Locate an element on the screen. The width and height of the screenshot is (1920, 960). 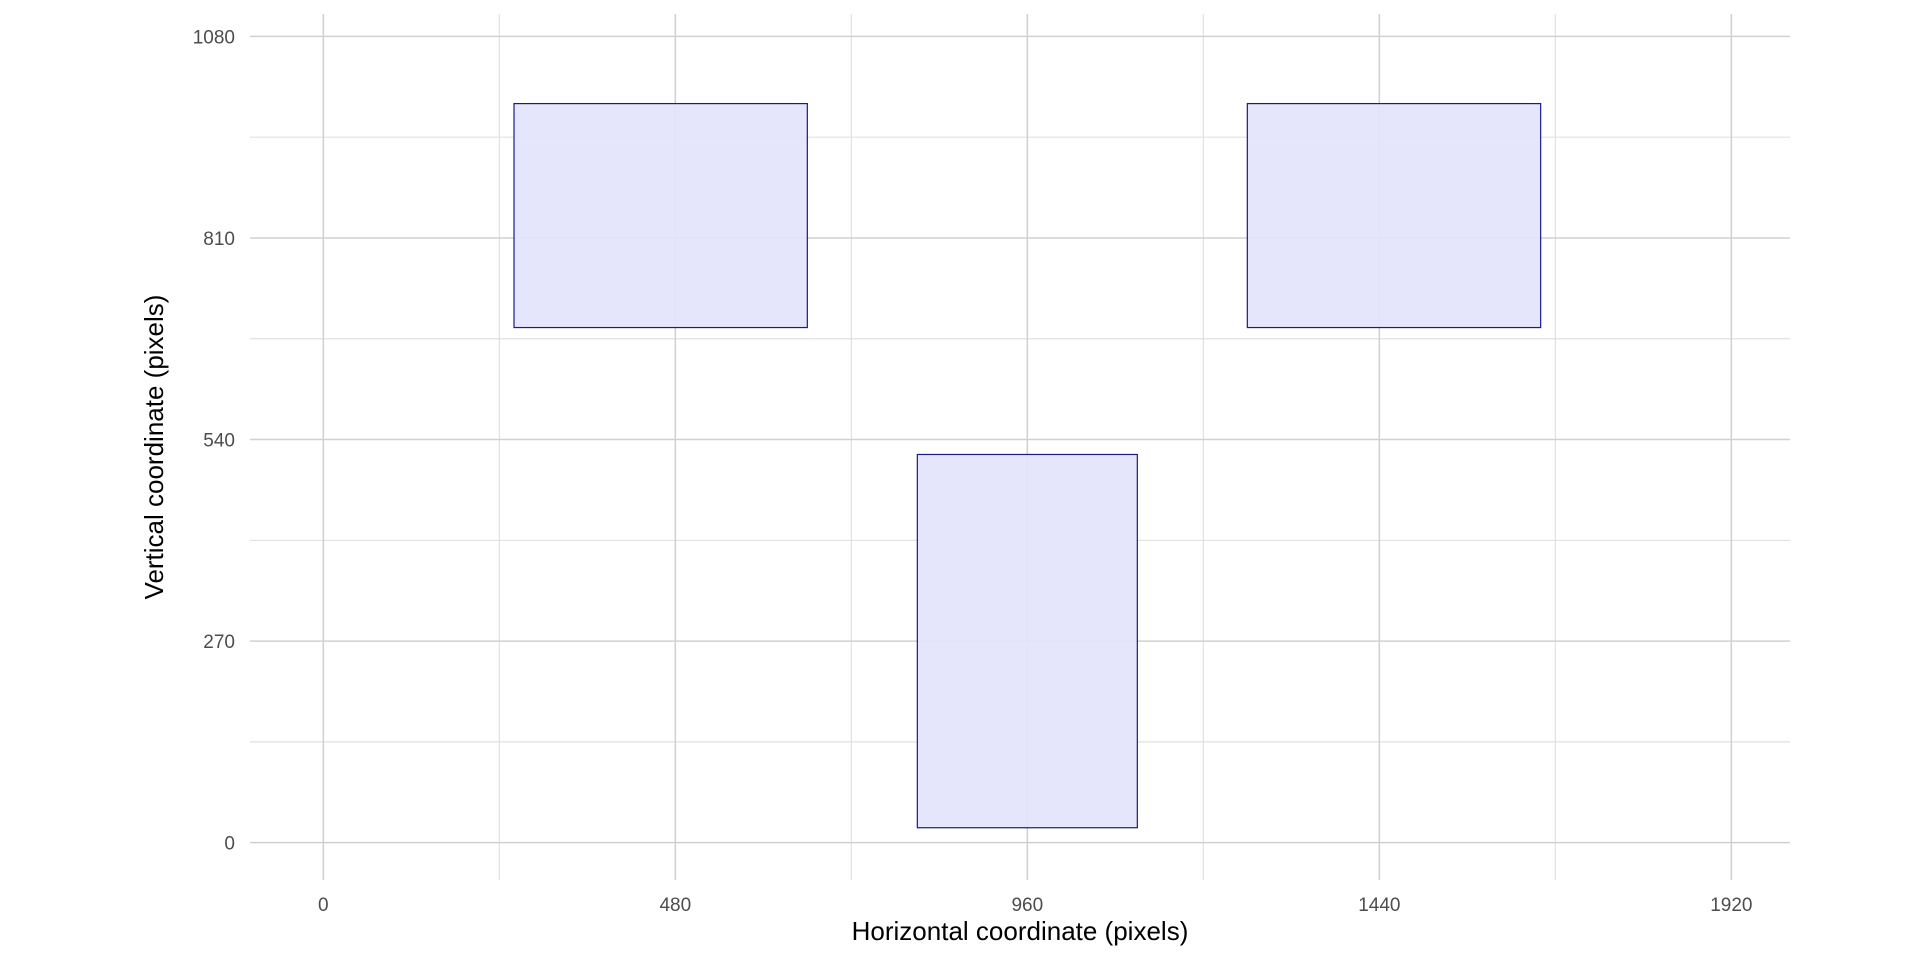
x-axis-title: Horizontal coordinate (pixels) is located at coordinates (1020, 931).